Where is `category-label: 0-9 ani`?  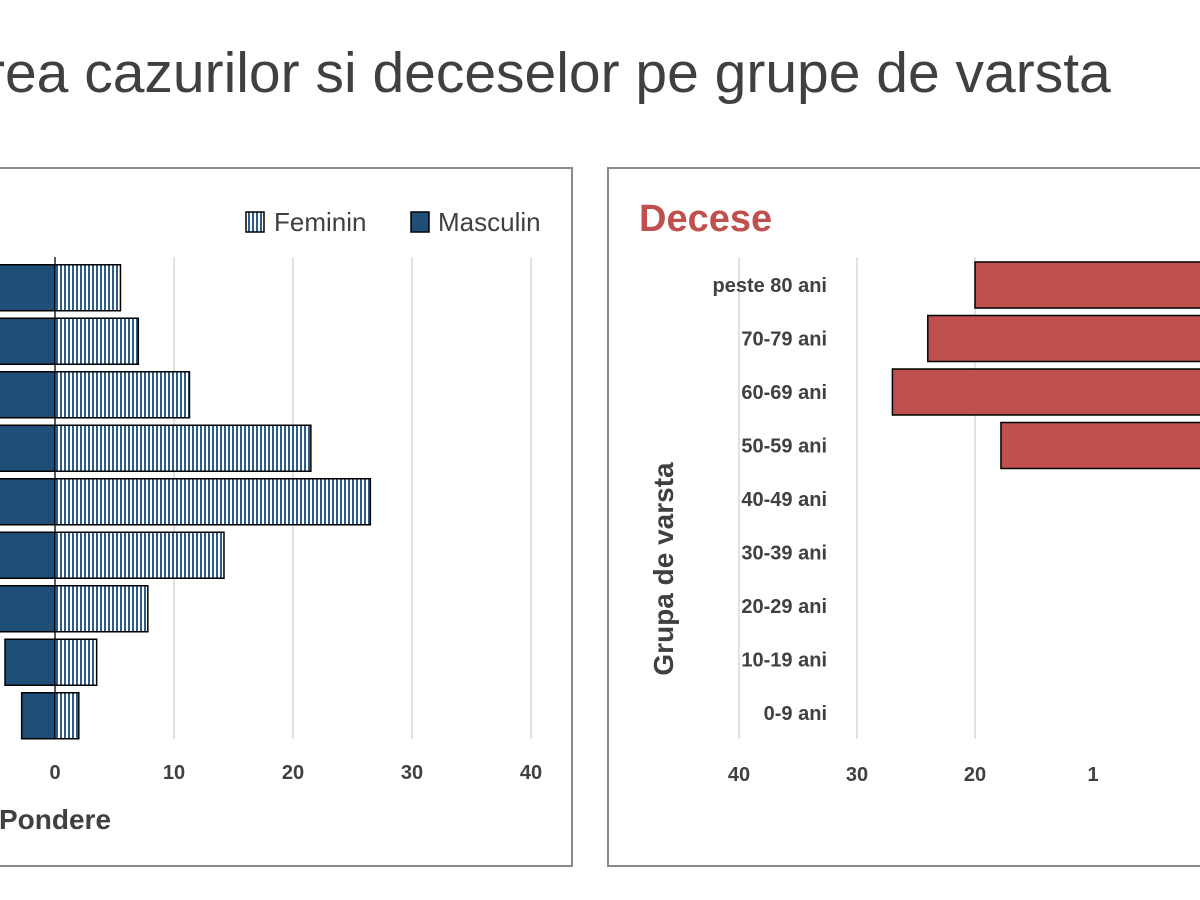 category-label: 0-9 ani is located at coordinates (795, 714).